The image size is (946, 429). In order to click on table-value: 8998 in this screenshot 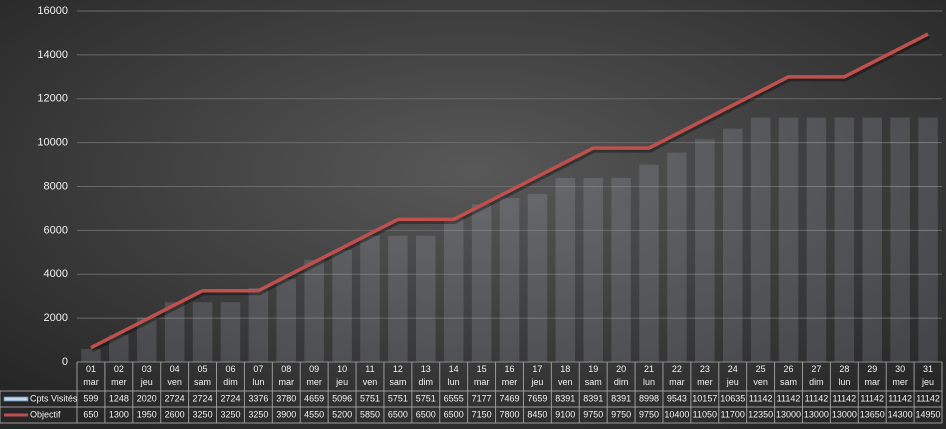, I will do `click(649, 398)`.